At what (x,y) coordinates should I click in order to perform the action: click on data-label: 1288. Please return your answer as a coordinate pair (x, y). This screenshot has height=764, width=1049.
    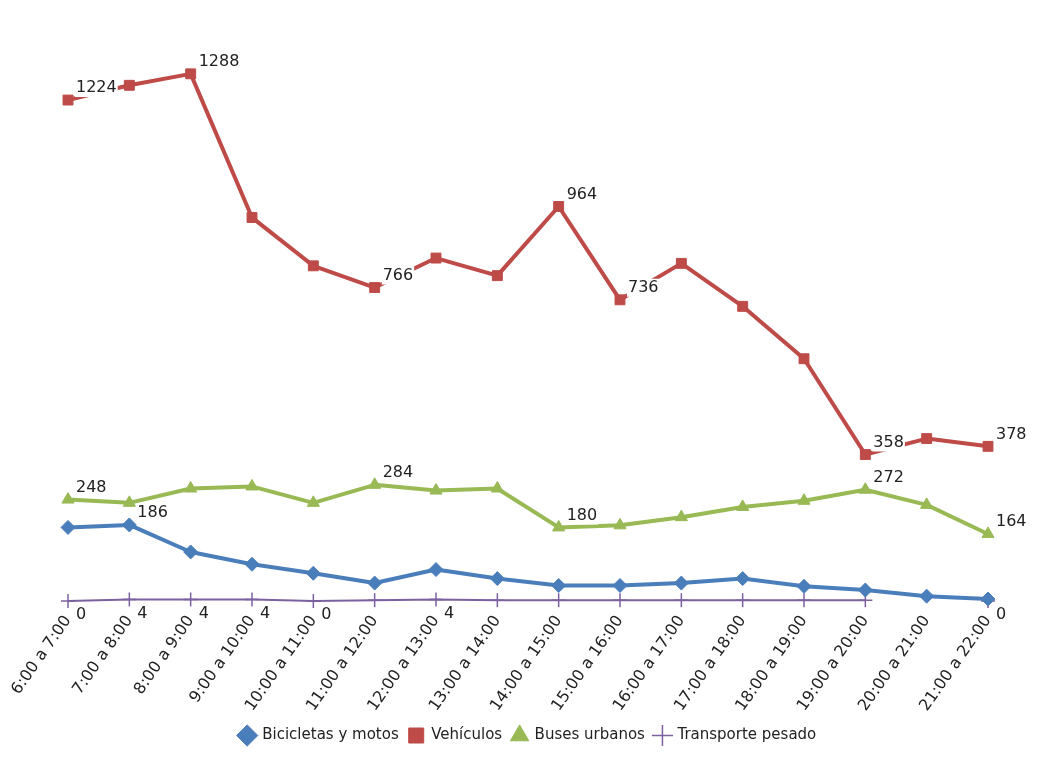
    Looking at the image, I should click on (219, 60).